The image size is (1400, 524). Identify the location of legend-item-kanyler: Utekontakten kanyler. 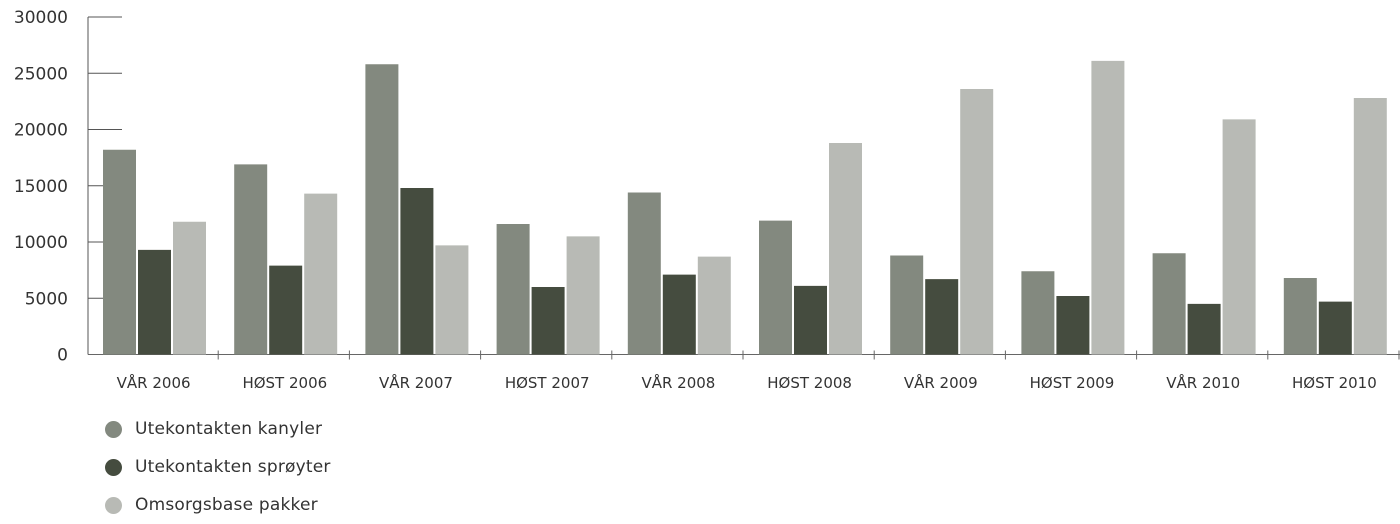
(218, 429).